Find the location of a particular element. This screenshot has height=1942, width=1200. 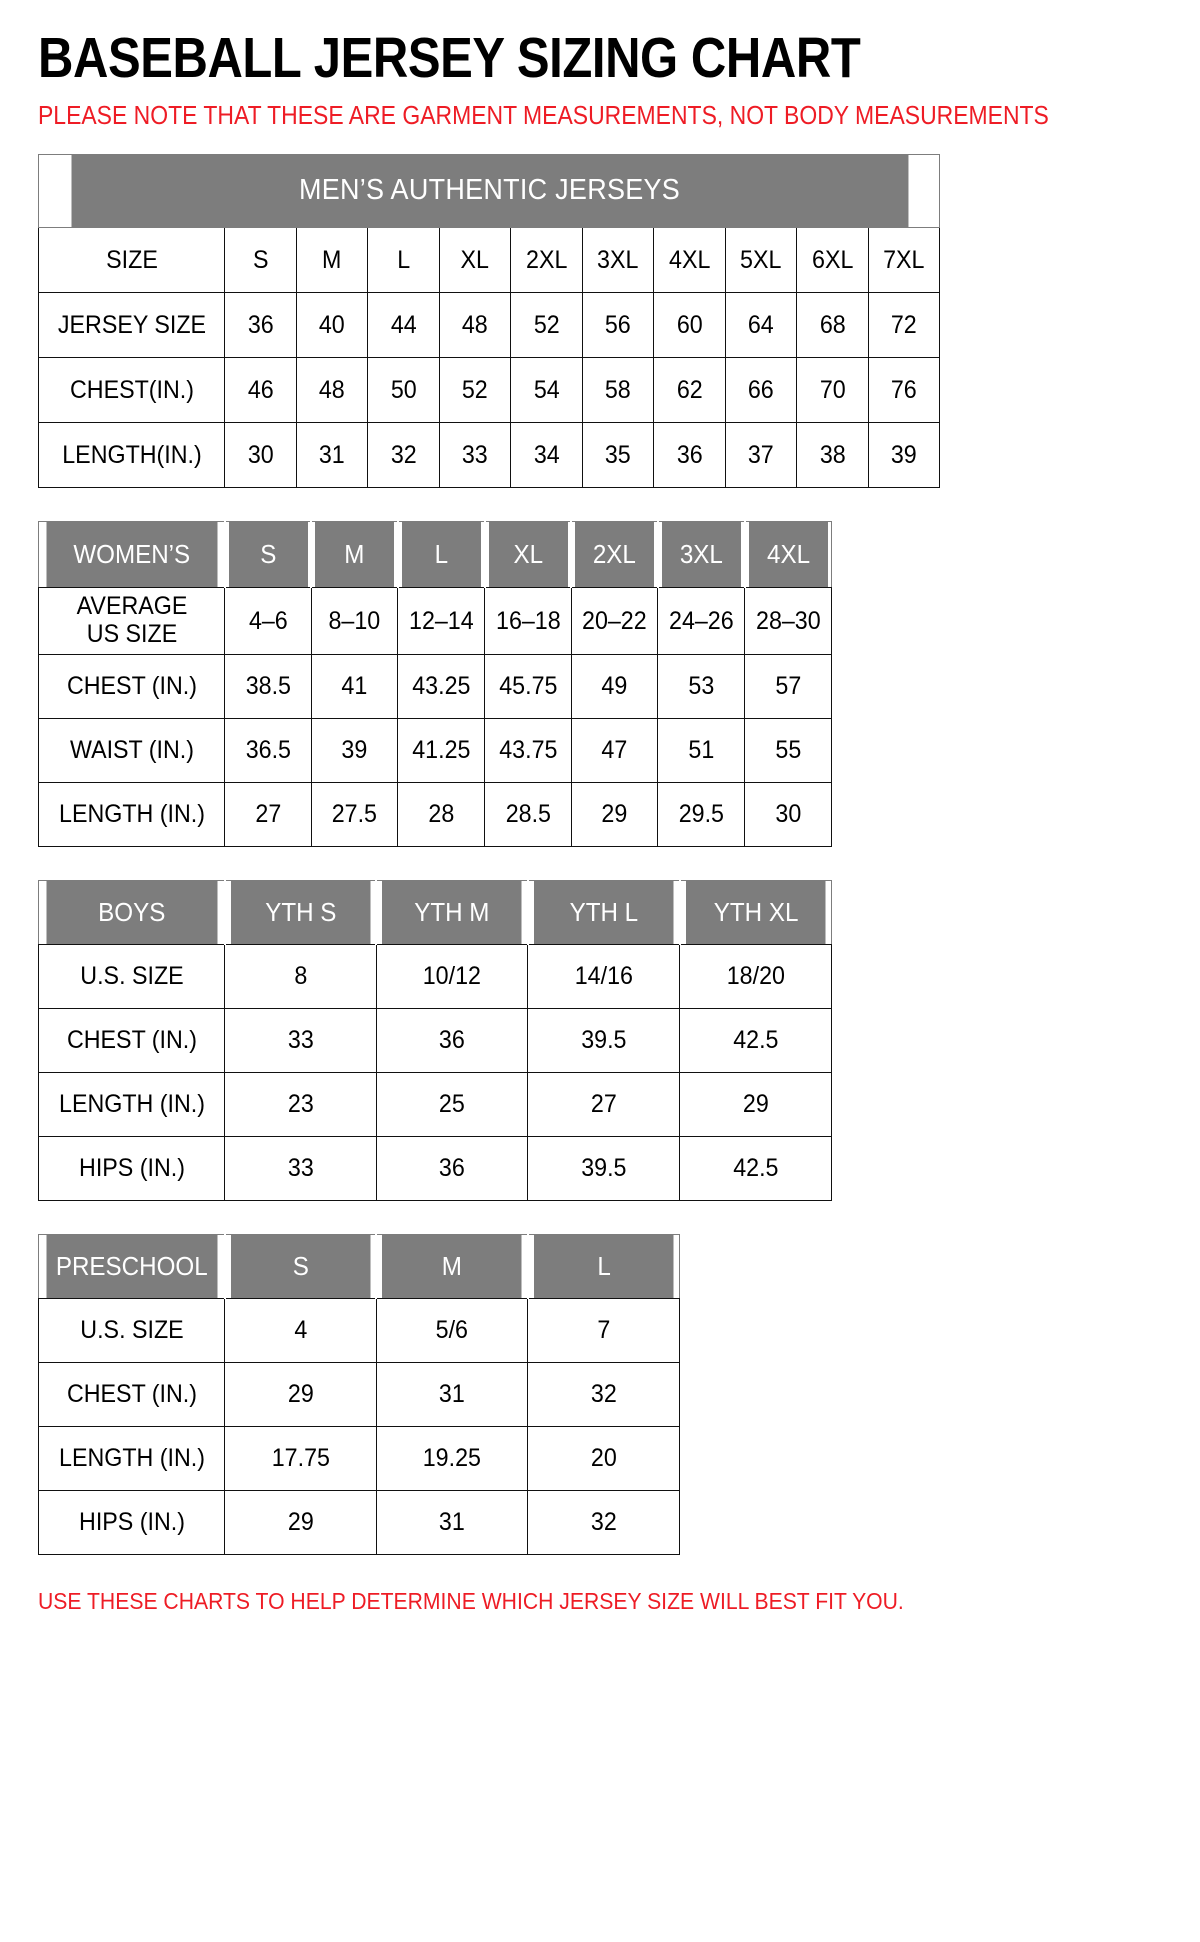

cell: 20–22 is located at coordinates (614, 620).